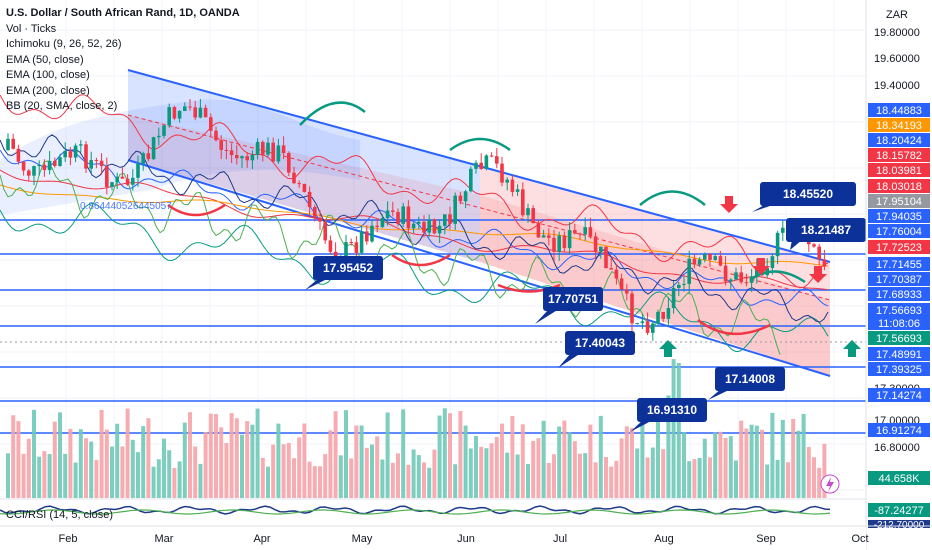 Image resolution: width=932 pixels, height=550 pixels. Describe the element at coordinates (31, 28) in the screenshot. I see `indicator-volume: Vol · Ticks` at that location.